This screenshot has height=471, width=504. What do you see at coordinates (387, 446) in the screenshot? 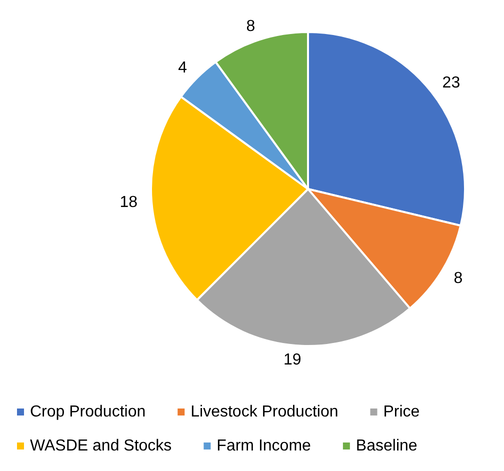
I see `legend-label: Baseline` at bounding box center [387, 446].